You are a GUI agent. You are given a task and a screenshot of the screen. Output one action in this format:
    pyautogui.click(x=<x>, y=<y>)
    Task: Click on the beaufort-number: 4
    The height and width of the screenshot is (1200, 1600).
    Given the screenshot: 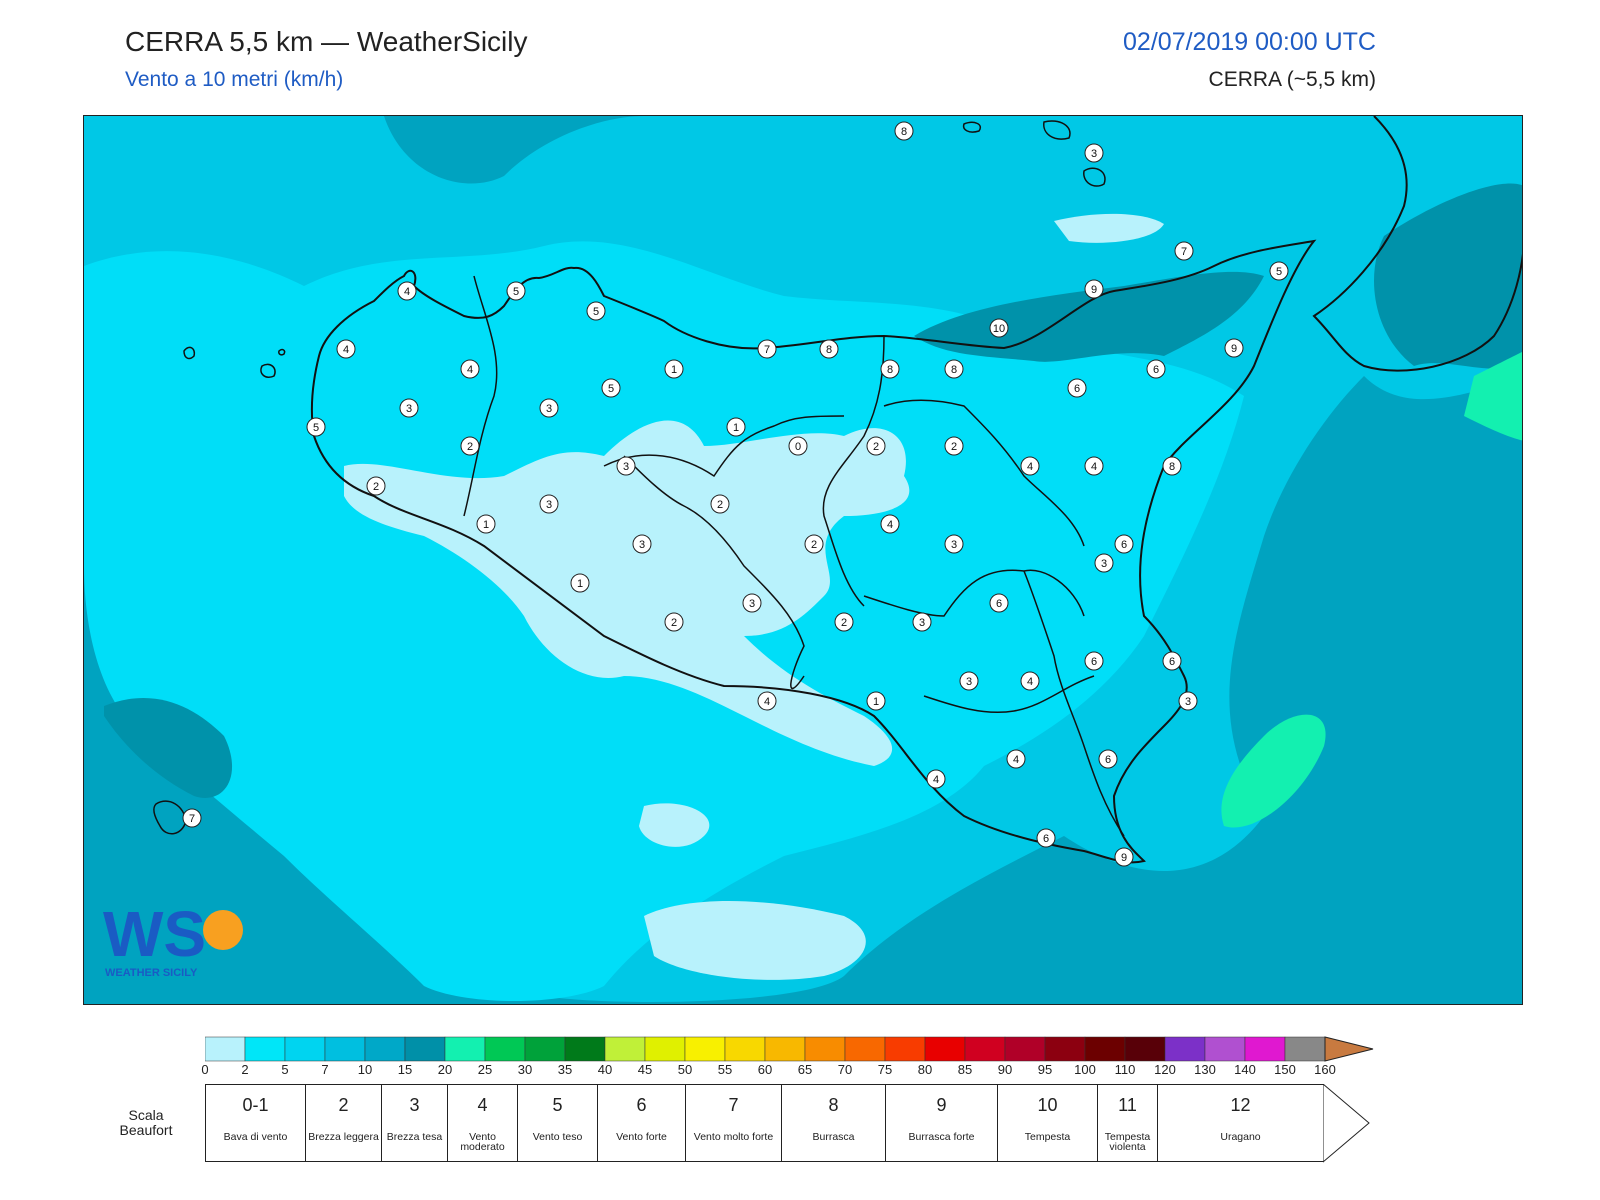 What is the action you would take?
    pyautogui.click(x=482, y=1105)
    